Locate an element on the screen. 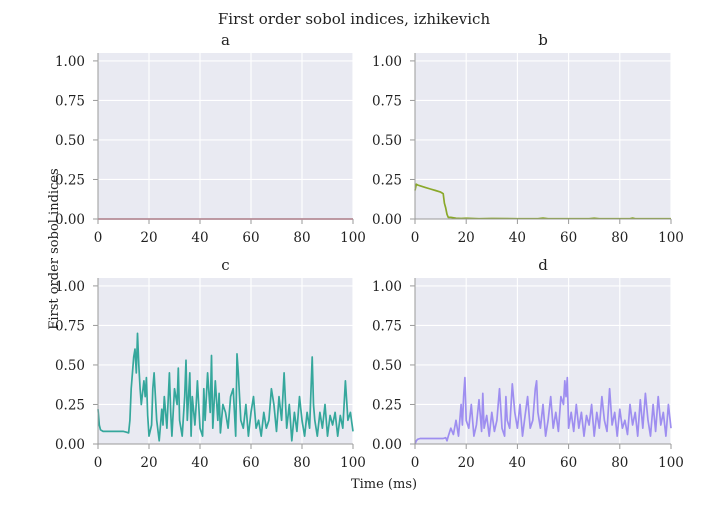 The width and height of the screenshot is (708, 531). y-axis-label: First order sobol indices is located at coordinates (54, 248).